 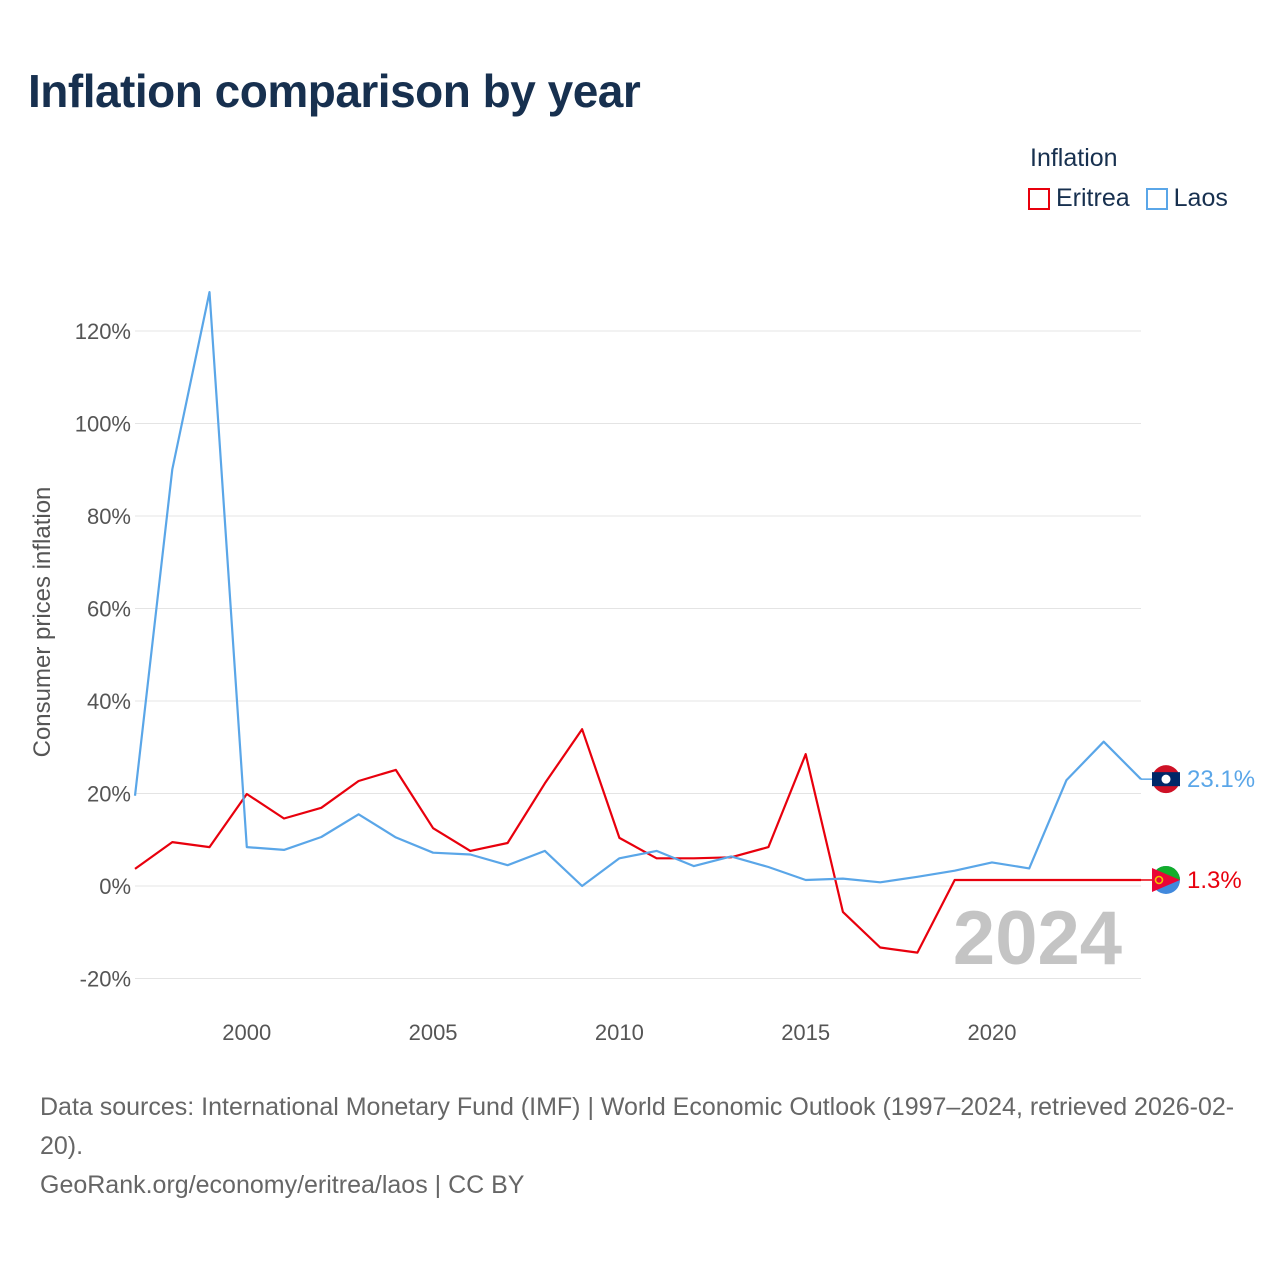 What do you see at coordinates (637, 841) in the screenshot?
I see `series-line-eritrea` at bounding box center [637, 841].